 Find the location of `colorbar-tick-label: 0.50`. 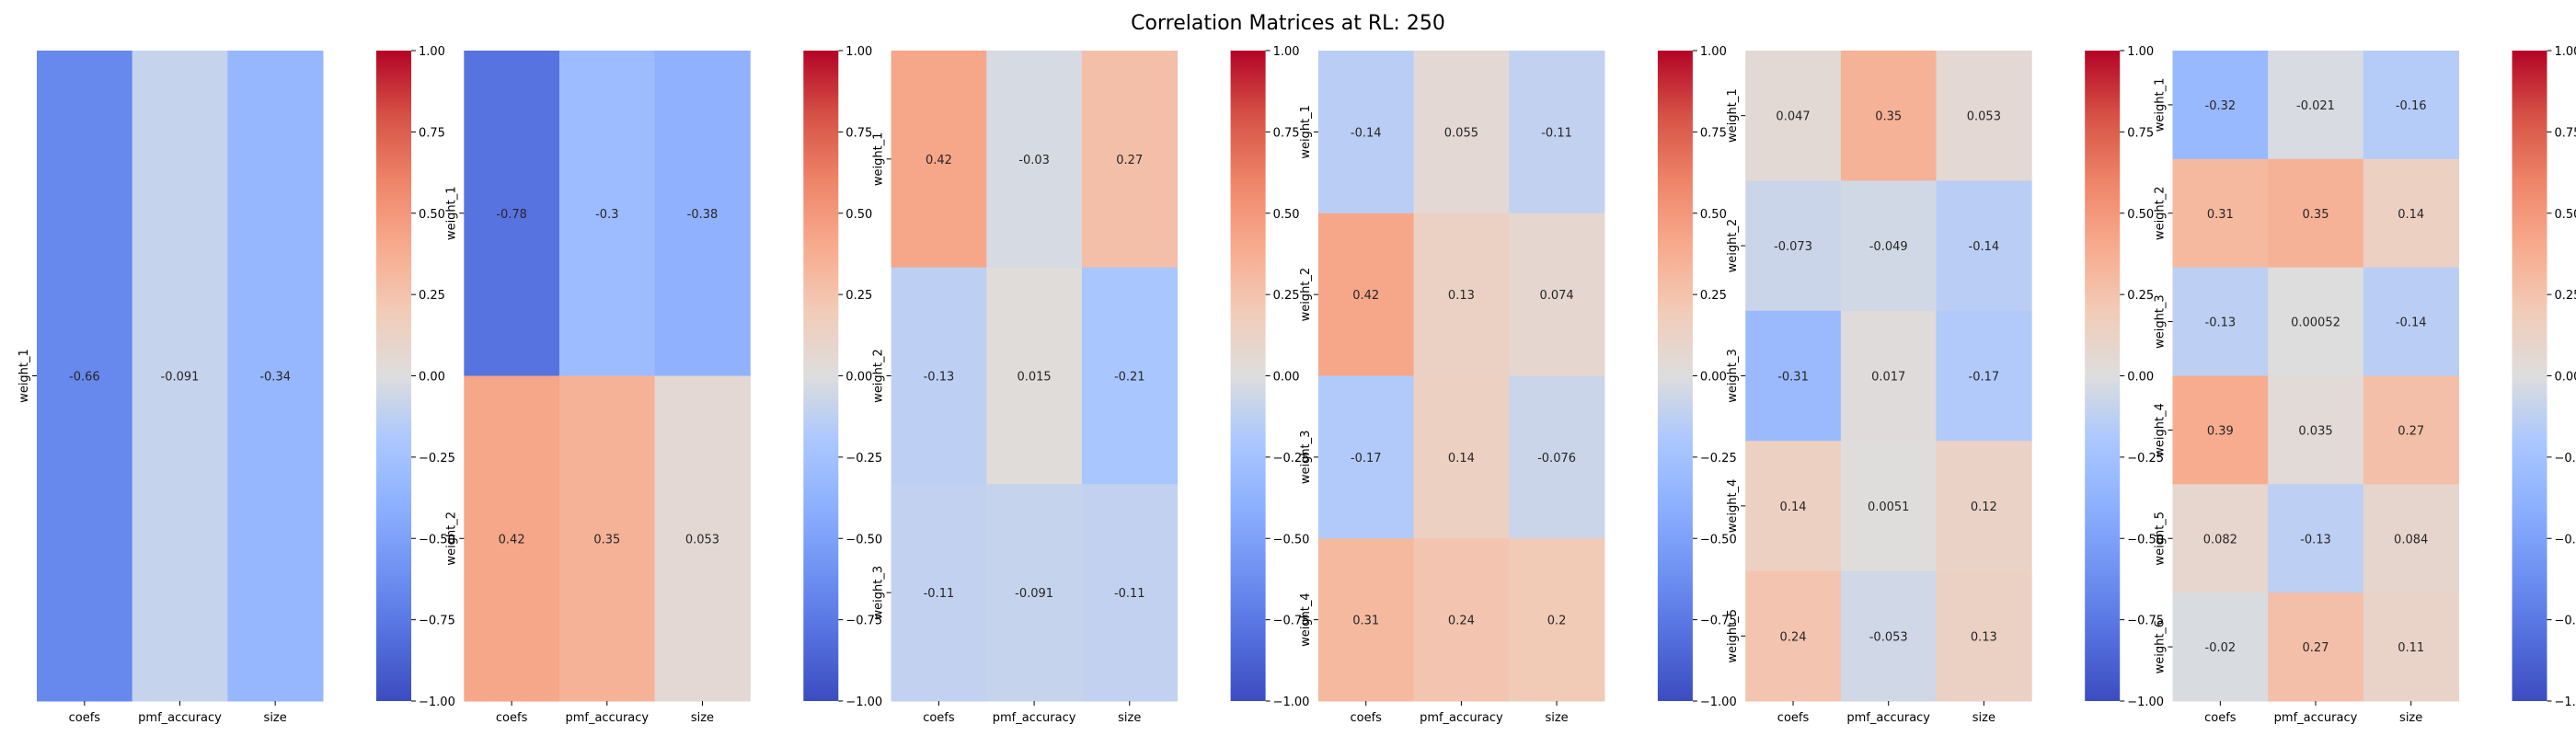

colorbar-tick-label: 0.50 is located at coordinates (2565, 215).